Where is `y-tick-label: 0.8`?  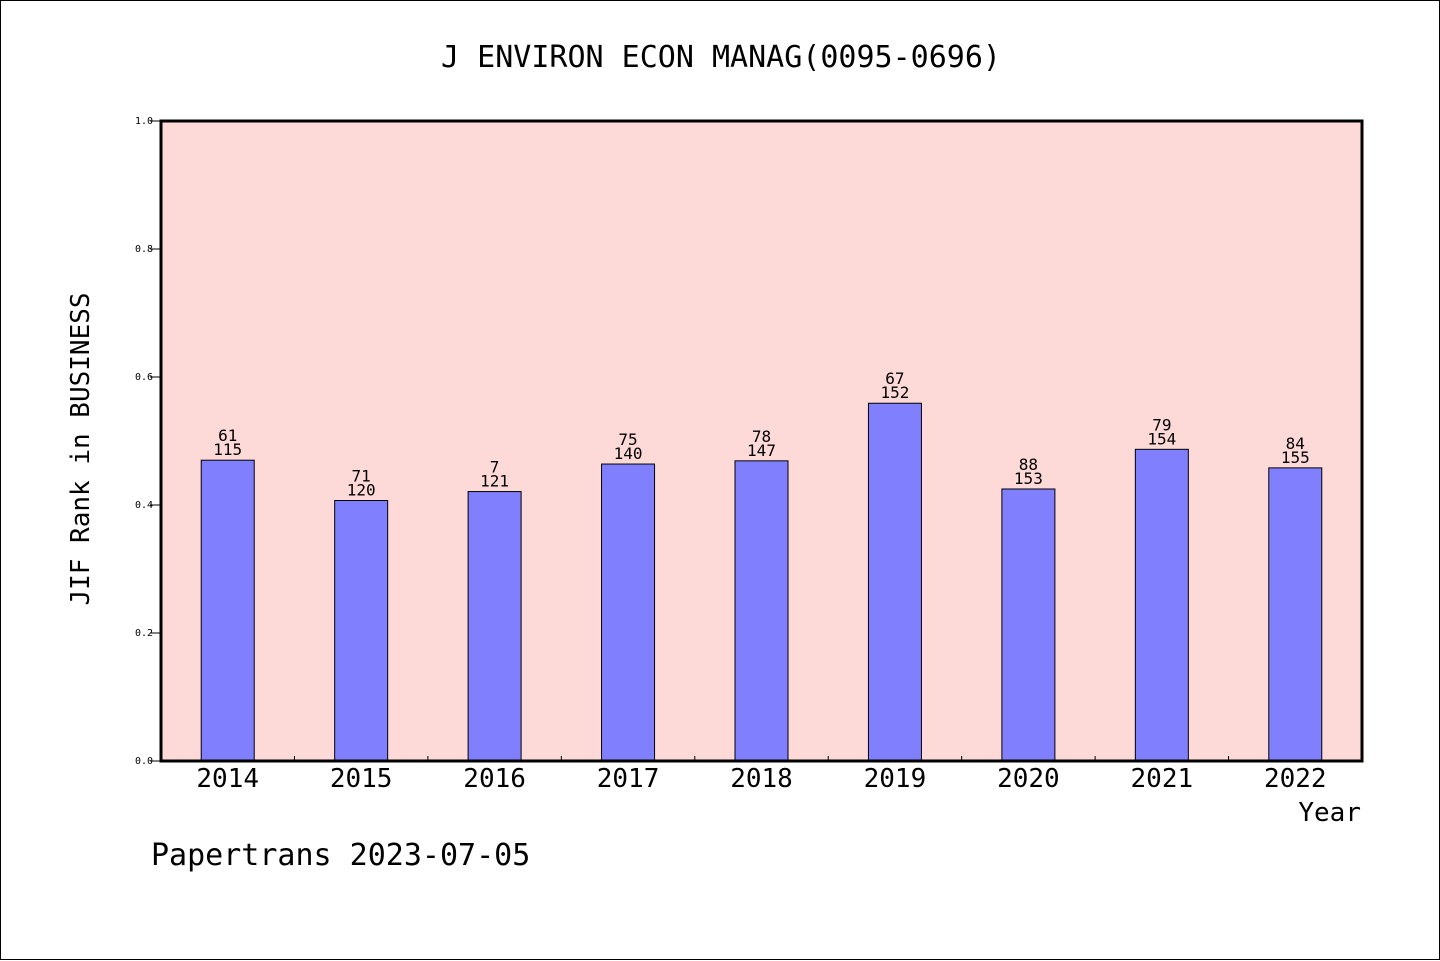
y-tick-label: 0.8 is located at coordinates (144, 249).